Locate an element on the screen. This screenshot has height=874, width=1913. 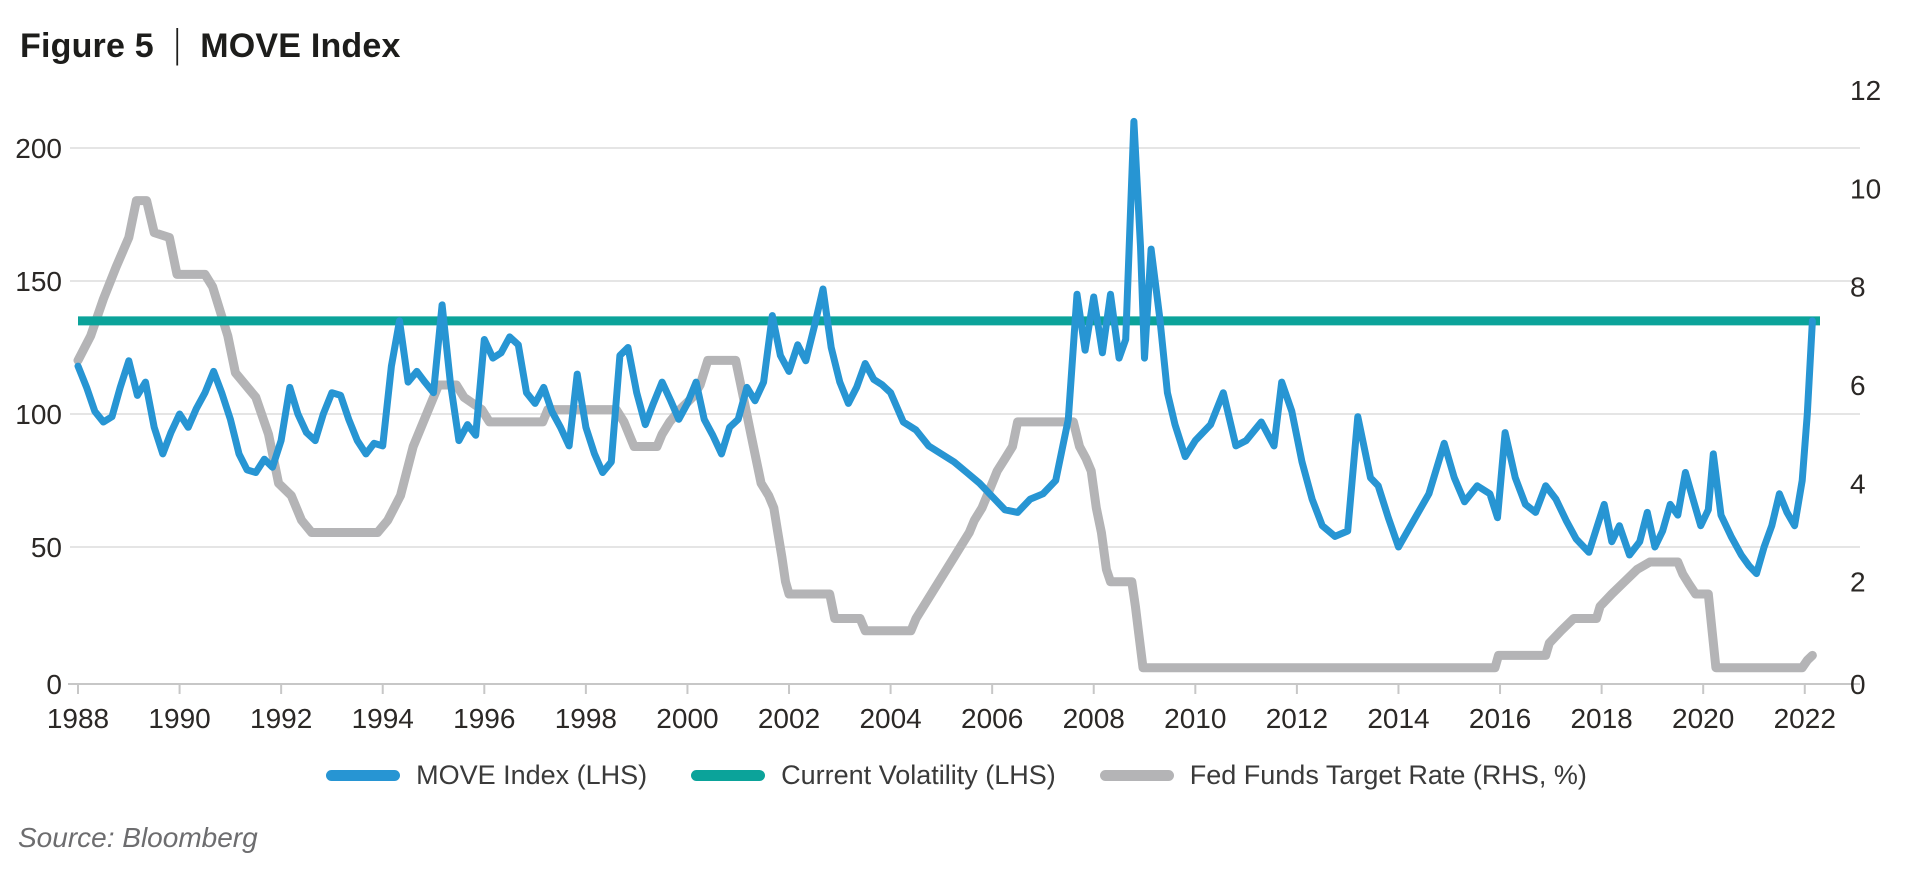
right-axis-tick-label: 2 is located at coordinates (1858, 582).